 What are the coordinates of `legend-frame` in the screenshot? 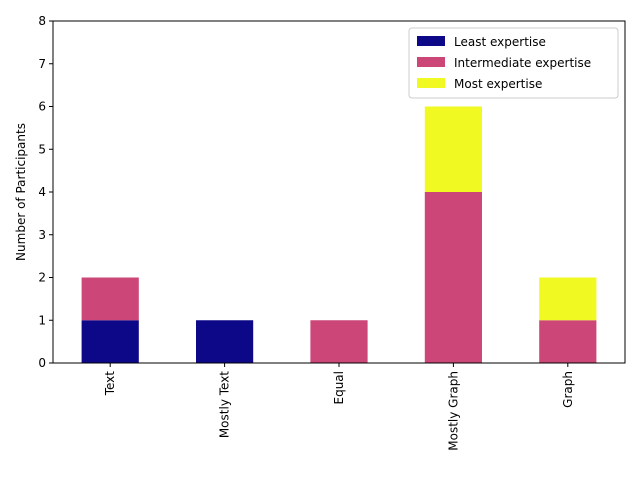 It's located at (513, 63).